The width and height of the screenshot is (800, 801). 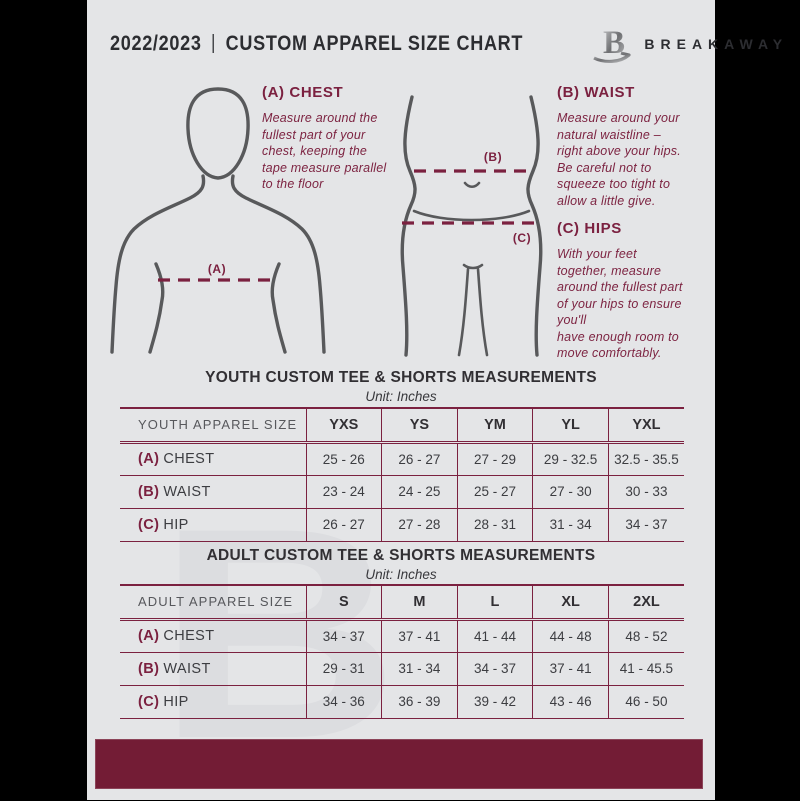 What do you see at coordinates (278, 308) in the screenshot?
I see `right-inner-arm-outline` at bounding box center [278, 308].